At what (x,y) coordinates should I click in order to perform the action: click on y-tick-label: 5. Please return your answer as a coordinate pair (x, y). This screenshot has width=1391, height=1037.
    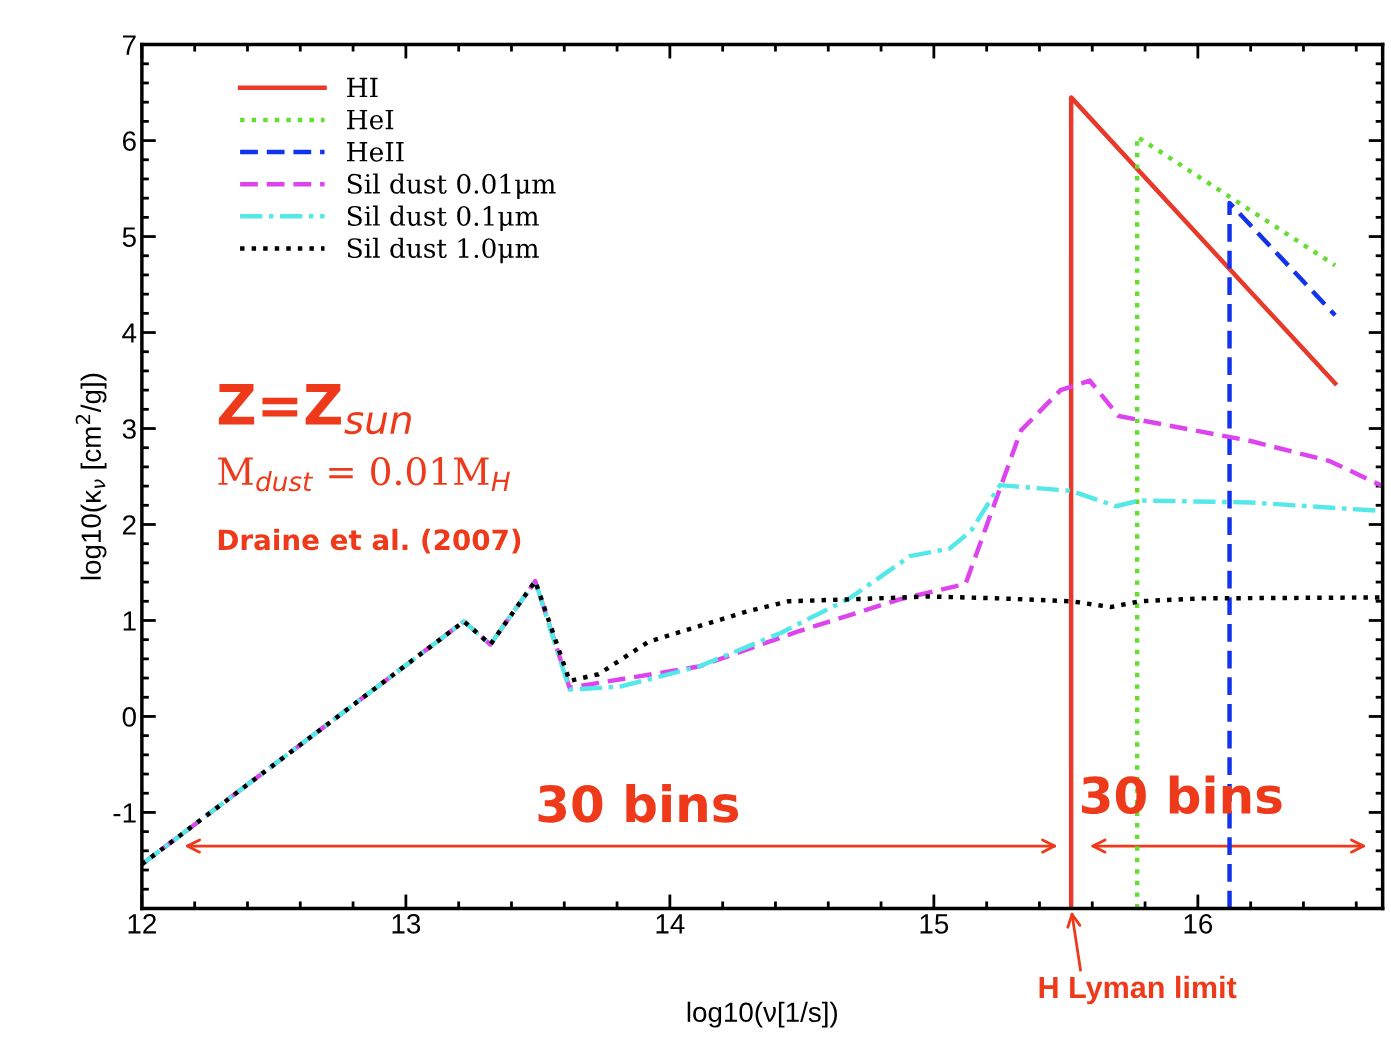
    Looking at the image, I should click on (129, 237).